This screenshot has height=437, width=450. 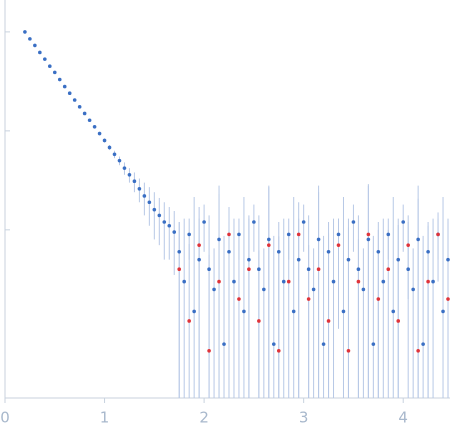 I want to click on x-tick-label: 2, so click(x=204, y=418).